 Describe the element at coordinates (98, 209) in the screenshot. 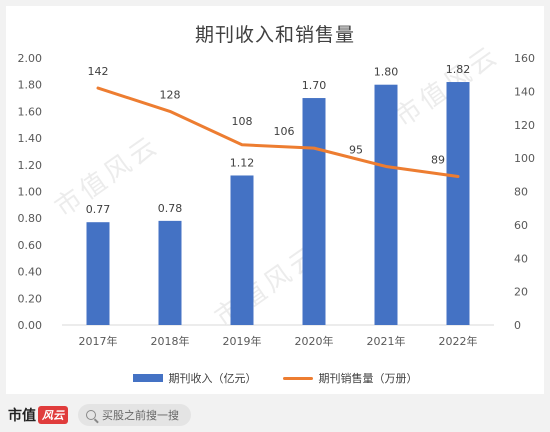

I see `revenue-data-label: 0.77` at that location.